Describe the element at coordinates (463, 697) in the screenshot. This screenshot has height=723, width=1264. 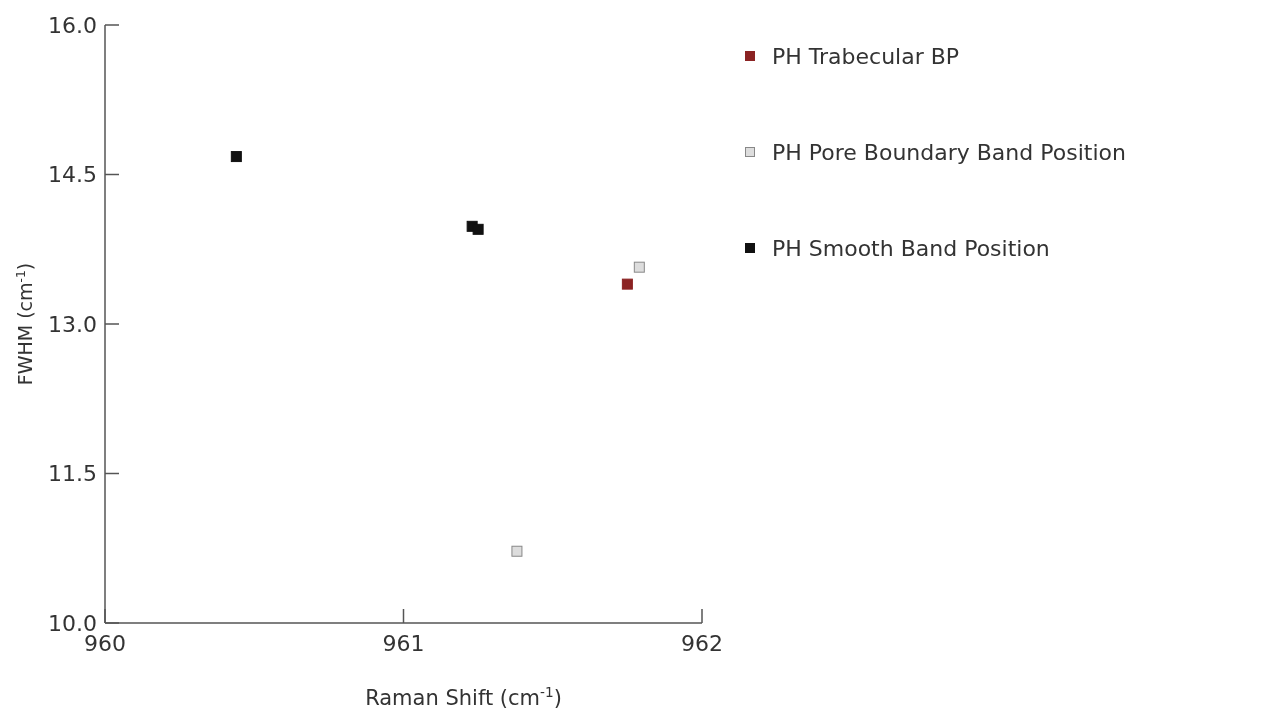
I see `x-axis-title: Raman Shift (cm$^{-1}$)` at that location.